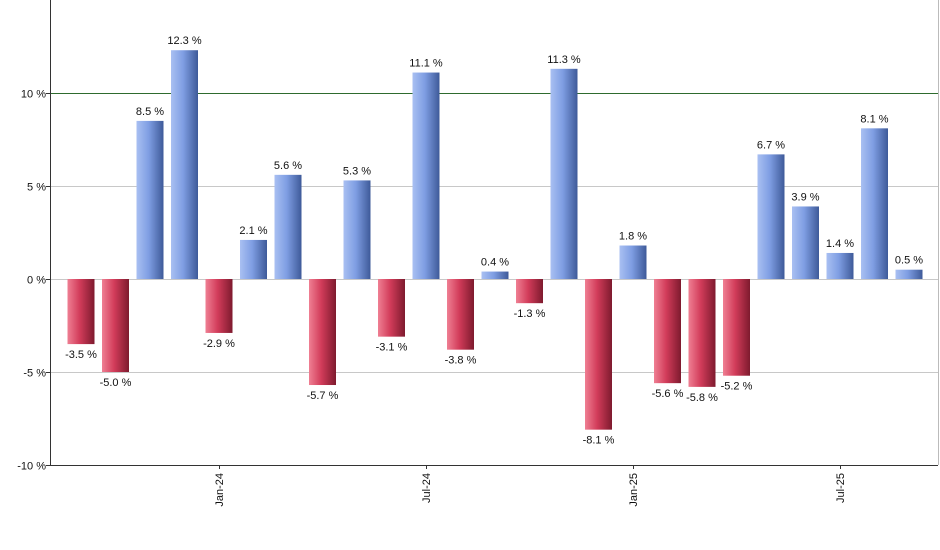 This screenshot has width=940, height=550. I want to click on data-label-23: 8.1 %, so click(874, 119).